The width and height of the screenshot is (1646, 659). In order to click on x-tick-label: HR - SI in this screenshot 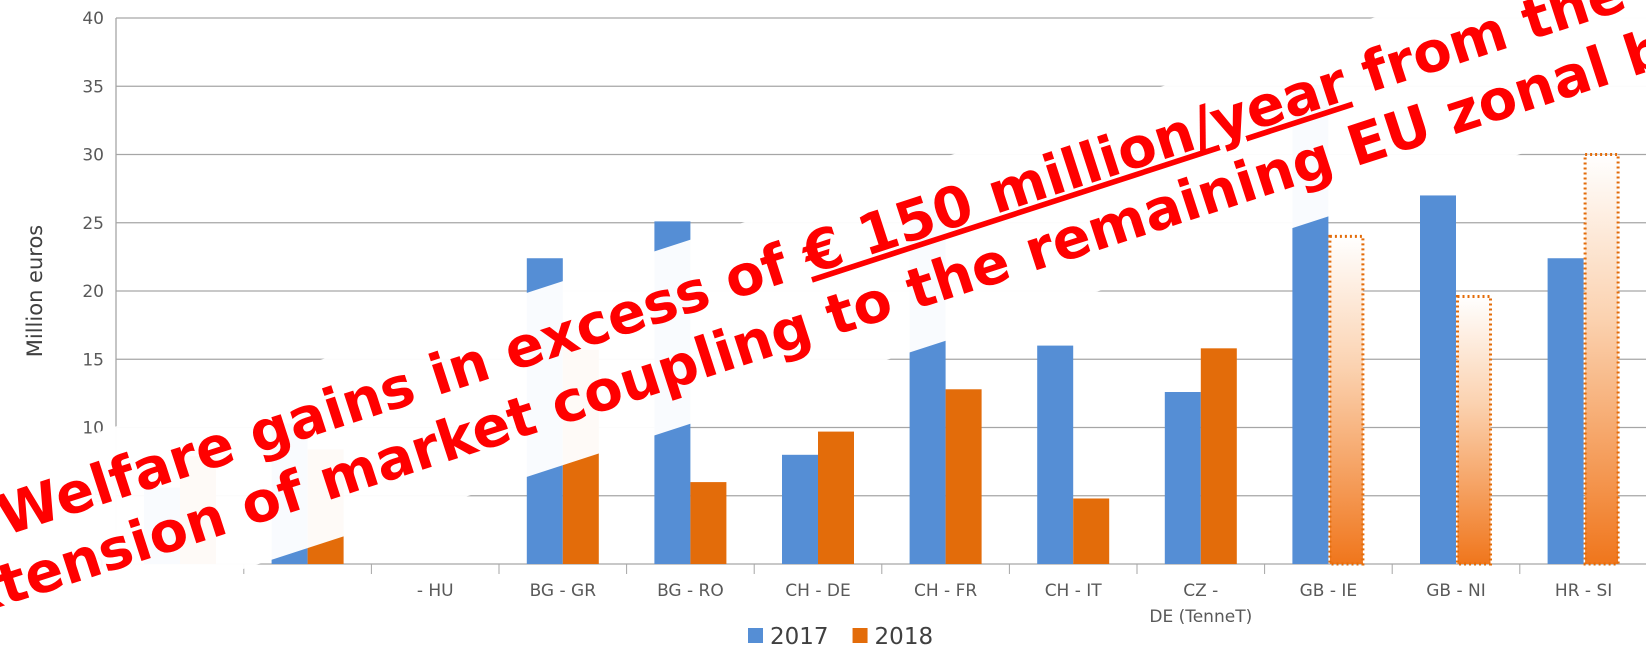, I will do `click(1583, 591)`.